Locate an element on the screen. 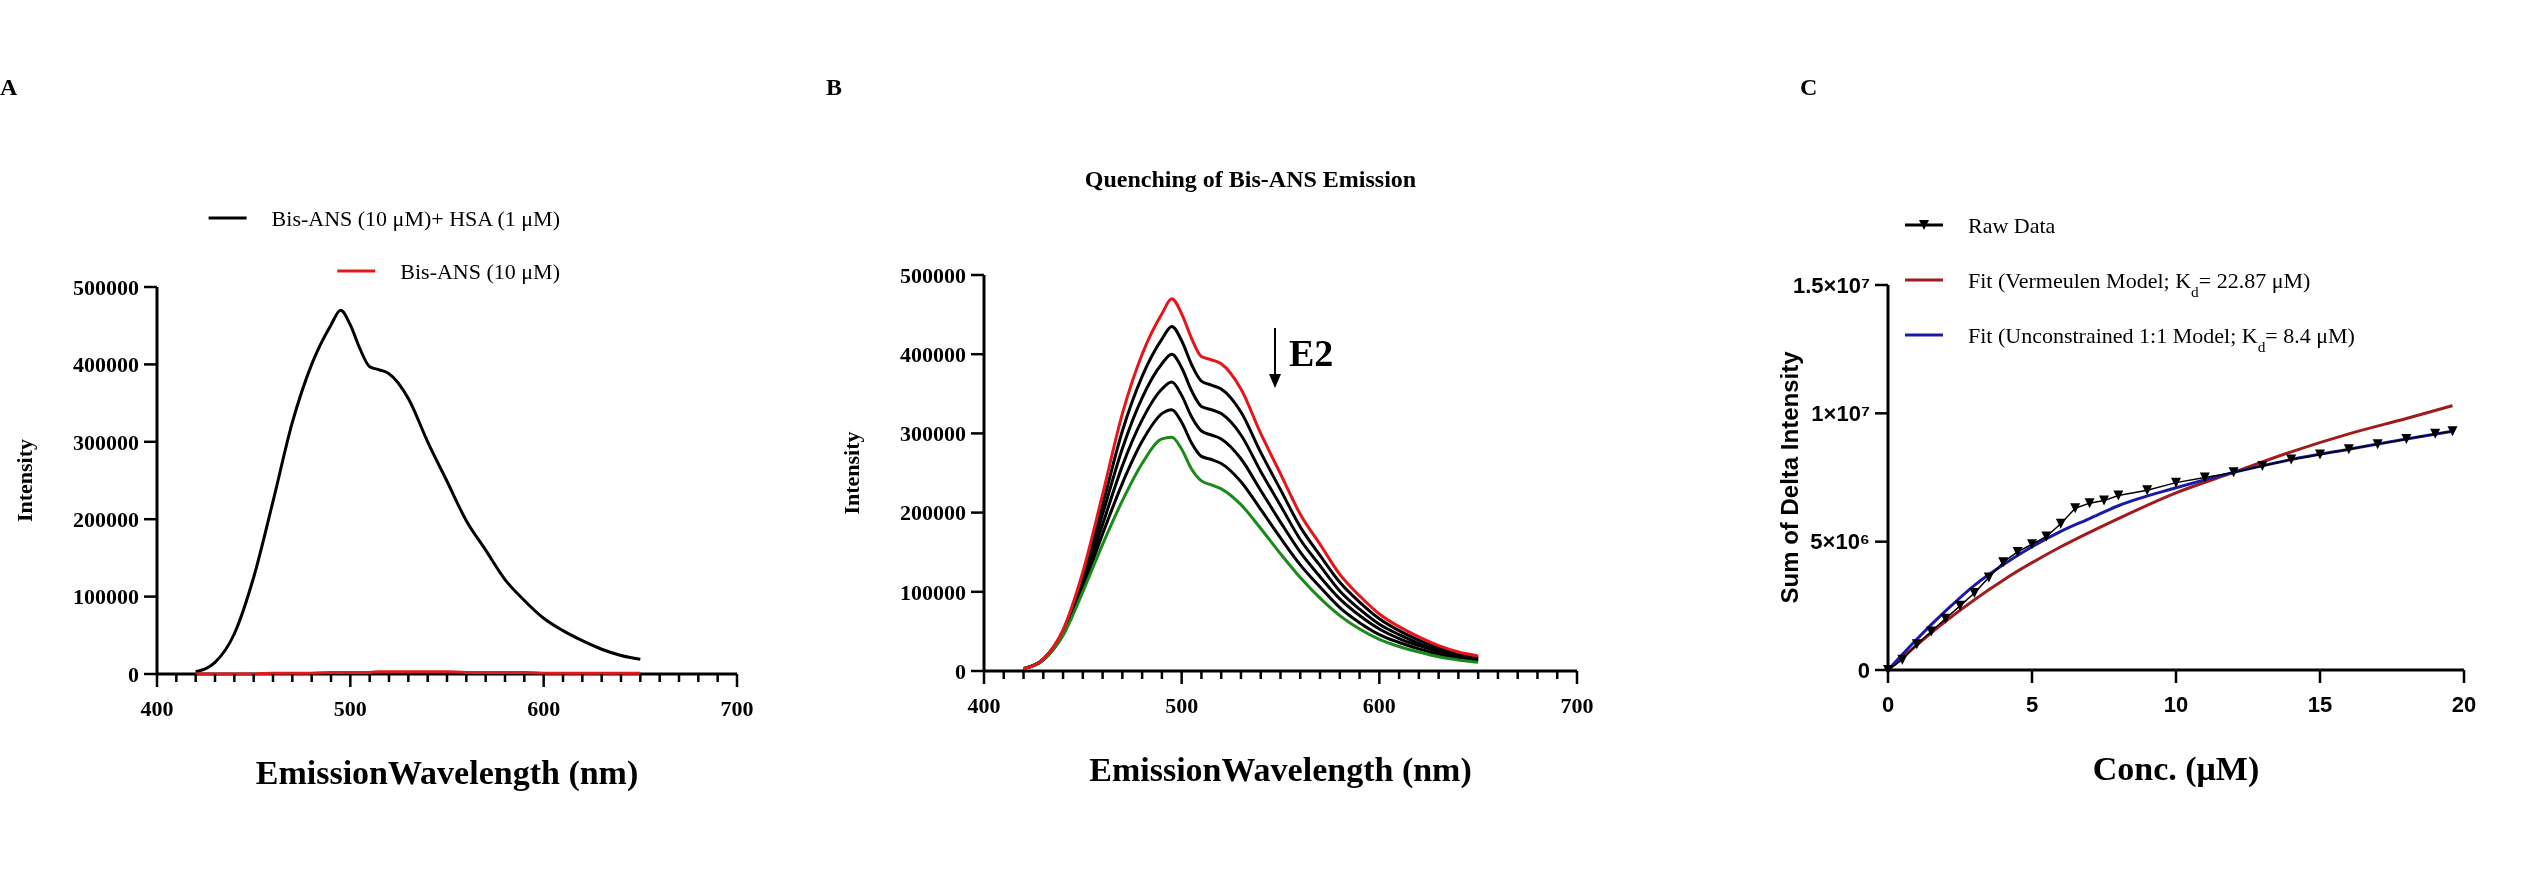 This screenshot has width=2528, height=882. x-tick-label: 15 is located at coordinates (2320, 704).